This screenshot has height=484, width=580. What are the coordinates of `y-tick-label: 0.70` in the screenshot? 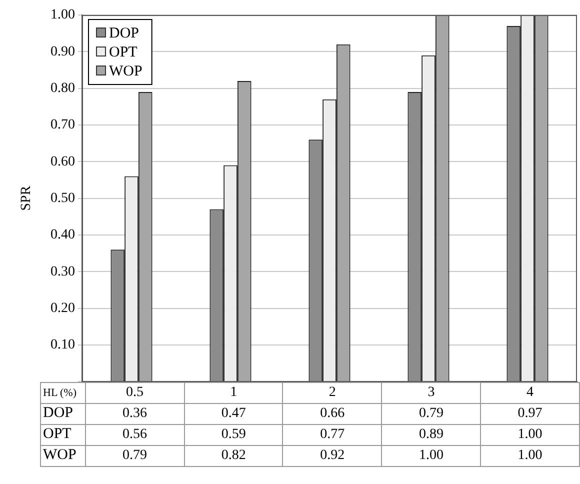 It's located at (62, 125).